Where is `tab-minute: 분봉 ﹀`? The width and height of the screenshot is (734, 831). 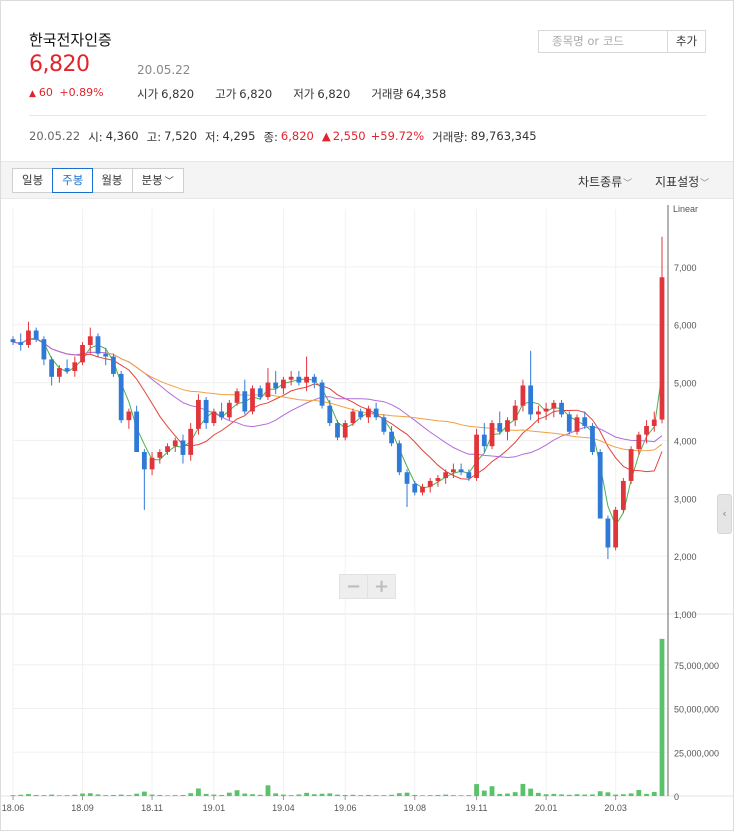
tab-minute: 분봉 ﹀ is located at coordinates (157, 180).